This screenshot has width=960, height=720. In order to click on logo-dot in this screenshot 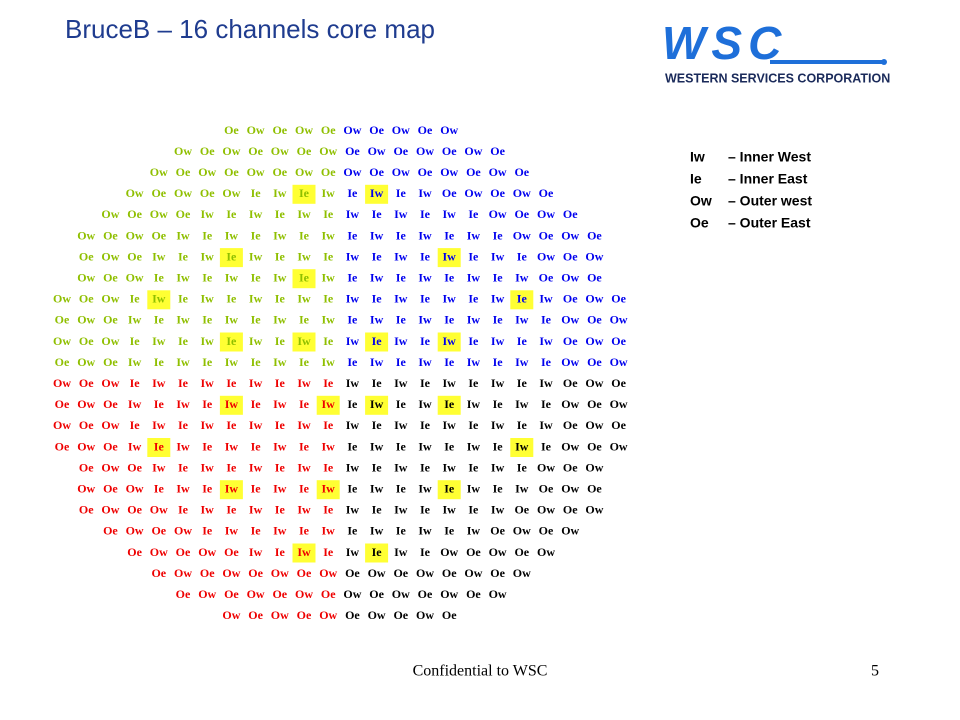, I will do `click(884, 62)`.